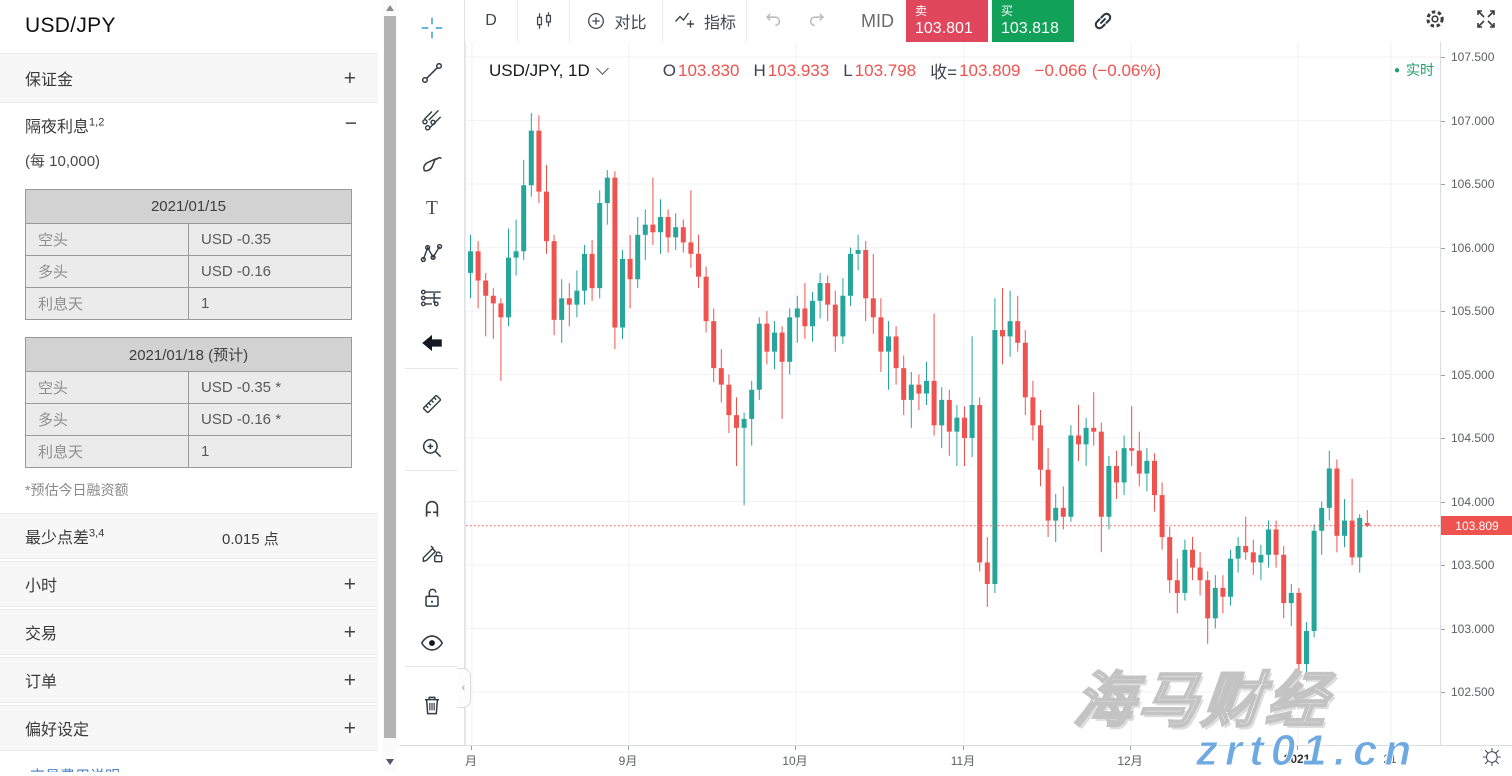 The image size is (1512, 776). What do you see at coordinates (431, 28) in the screenshot?
I see `crosshair-icon` at bounding box center [431, 28].